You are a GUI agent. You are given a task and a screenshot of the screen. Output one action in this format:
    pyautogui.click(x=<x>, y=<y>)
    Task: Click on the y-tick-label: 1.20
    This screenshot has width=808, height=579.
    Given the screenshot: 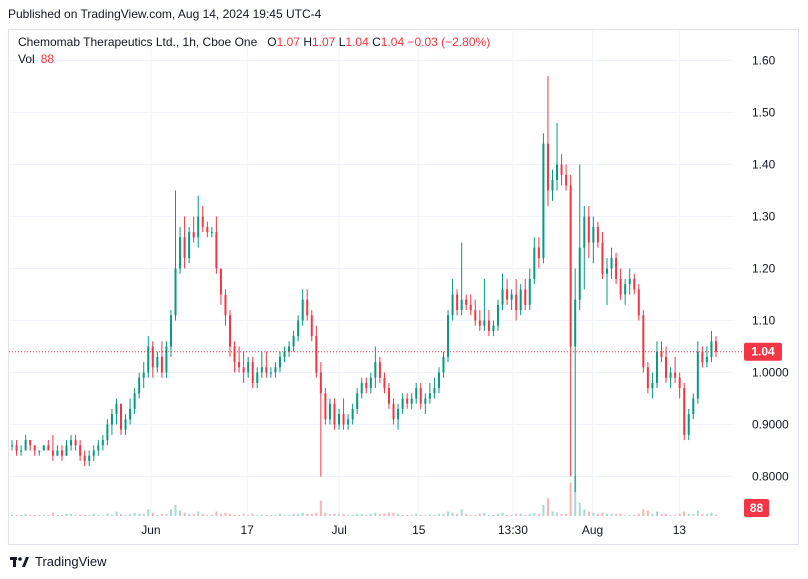 What is the action you would take?
    pyautogui.click(x=764, y=269)
    